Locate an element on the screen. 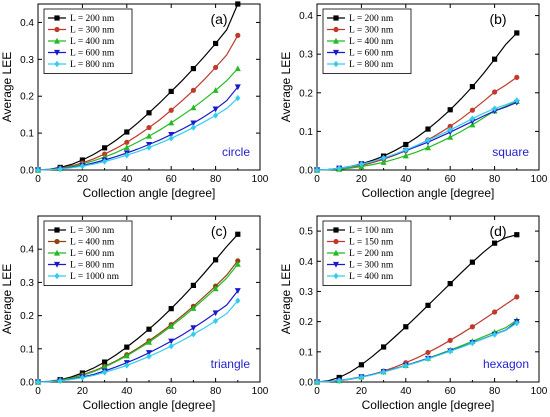  legend-entry: L = 600 nm is located at coordinates (371, 54).